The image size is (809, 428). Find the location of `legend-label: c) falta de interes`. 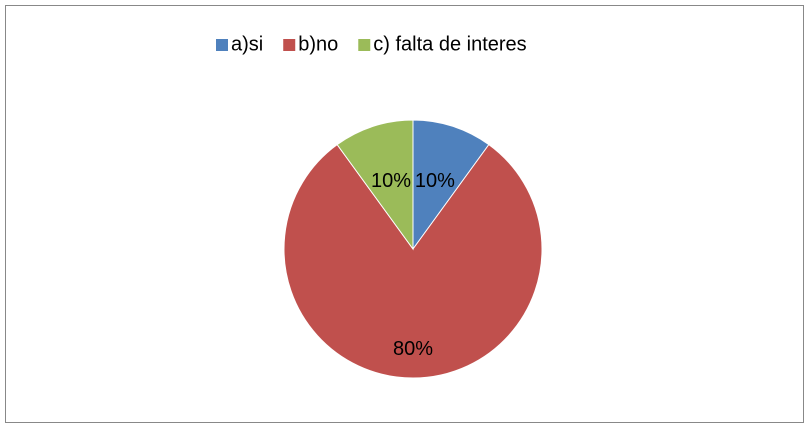

legend-label: c) falta de interes is located at coordinates (449, 44).